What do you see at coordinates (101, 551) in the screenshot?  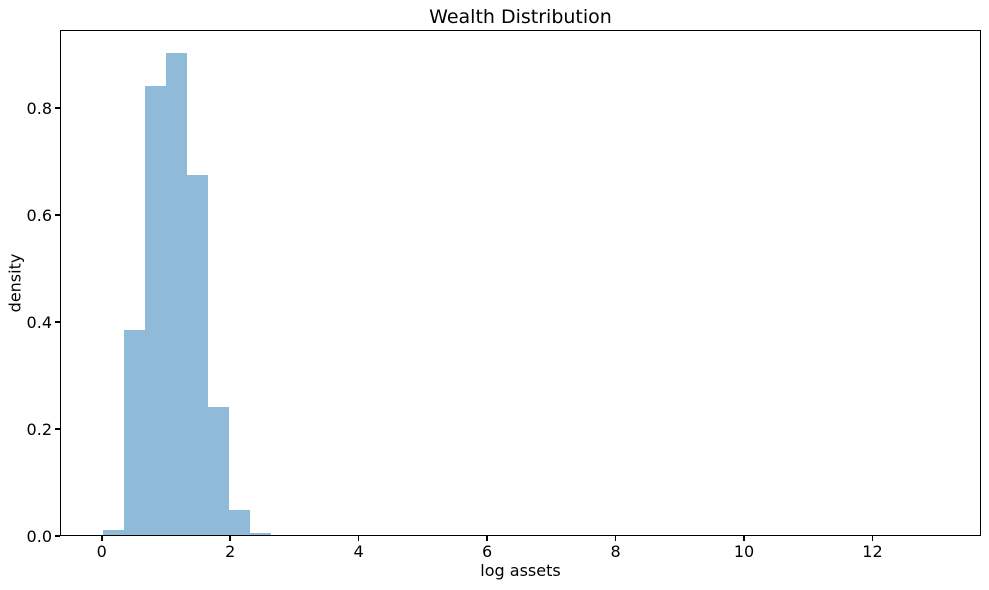 I see `x-tick-label: 0` at bounding box center [101, 551].